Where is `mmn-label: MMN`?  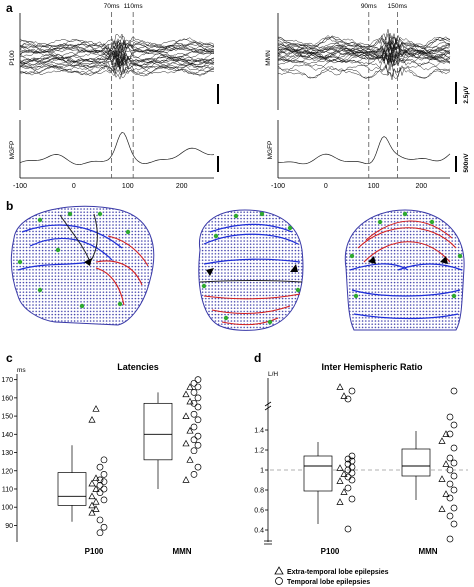
mmn-label: MMN is located at coordinates (268, 58).